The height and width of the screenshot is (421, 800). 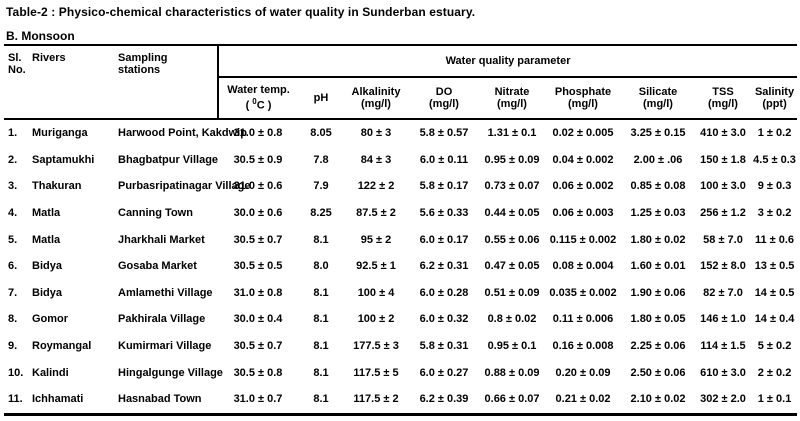 What do you see at coordinates (257, 98) in the screenshot?
I see `col-header-water-temp: Water temp.( 0C )` at bounding box center [257, 98].